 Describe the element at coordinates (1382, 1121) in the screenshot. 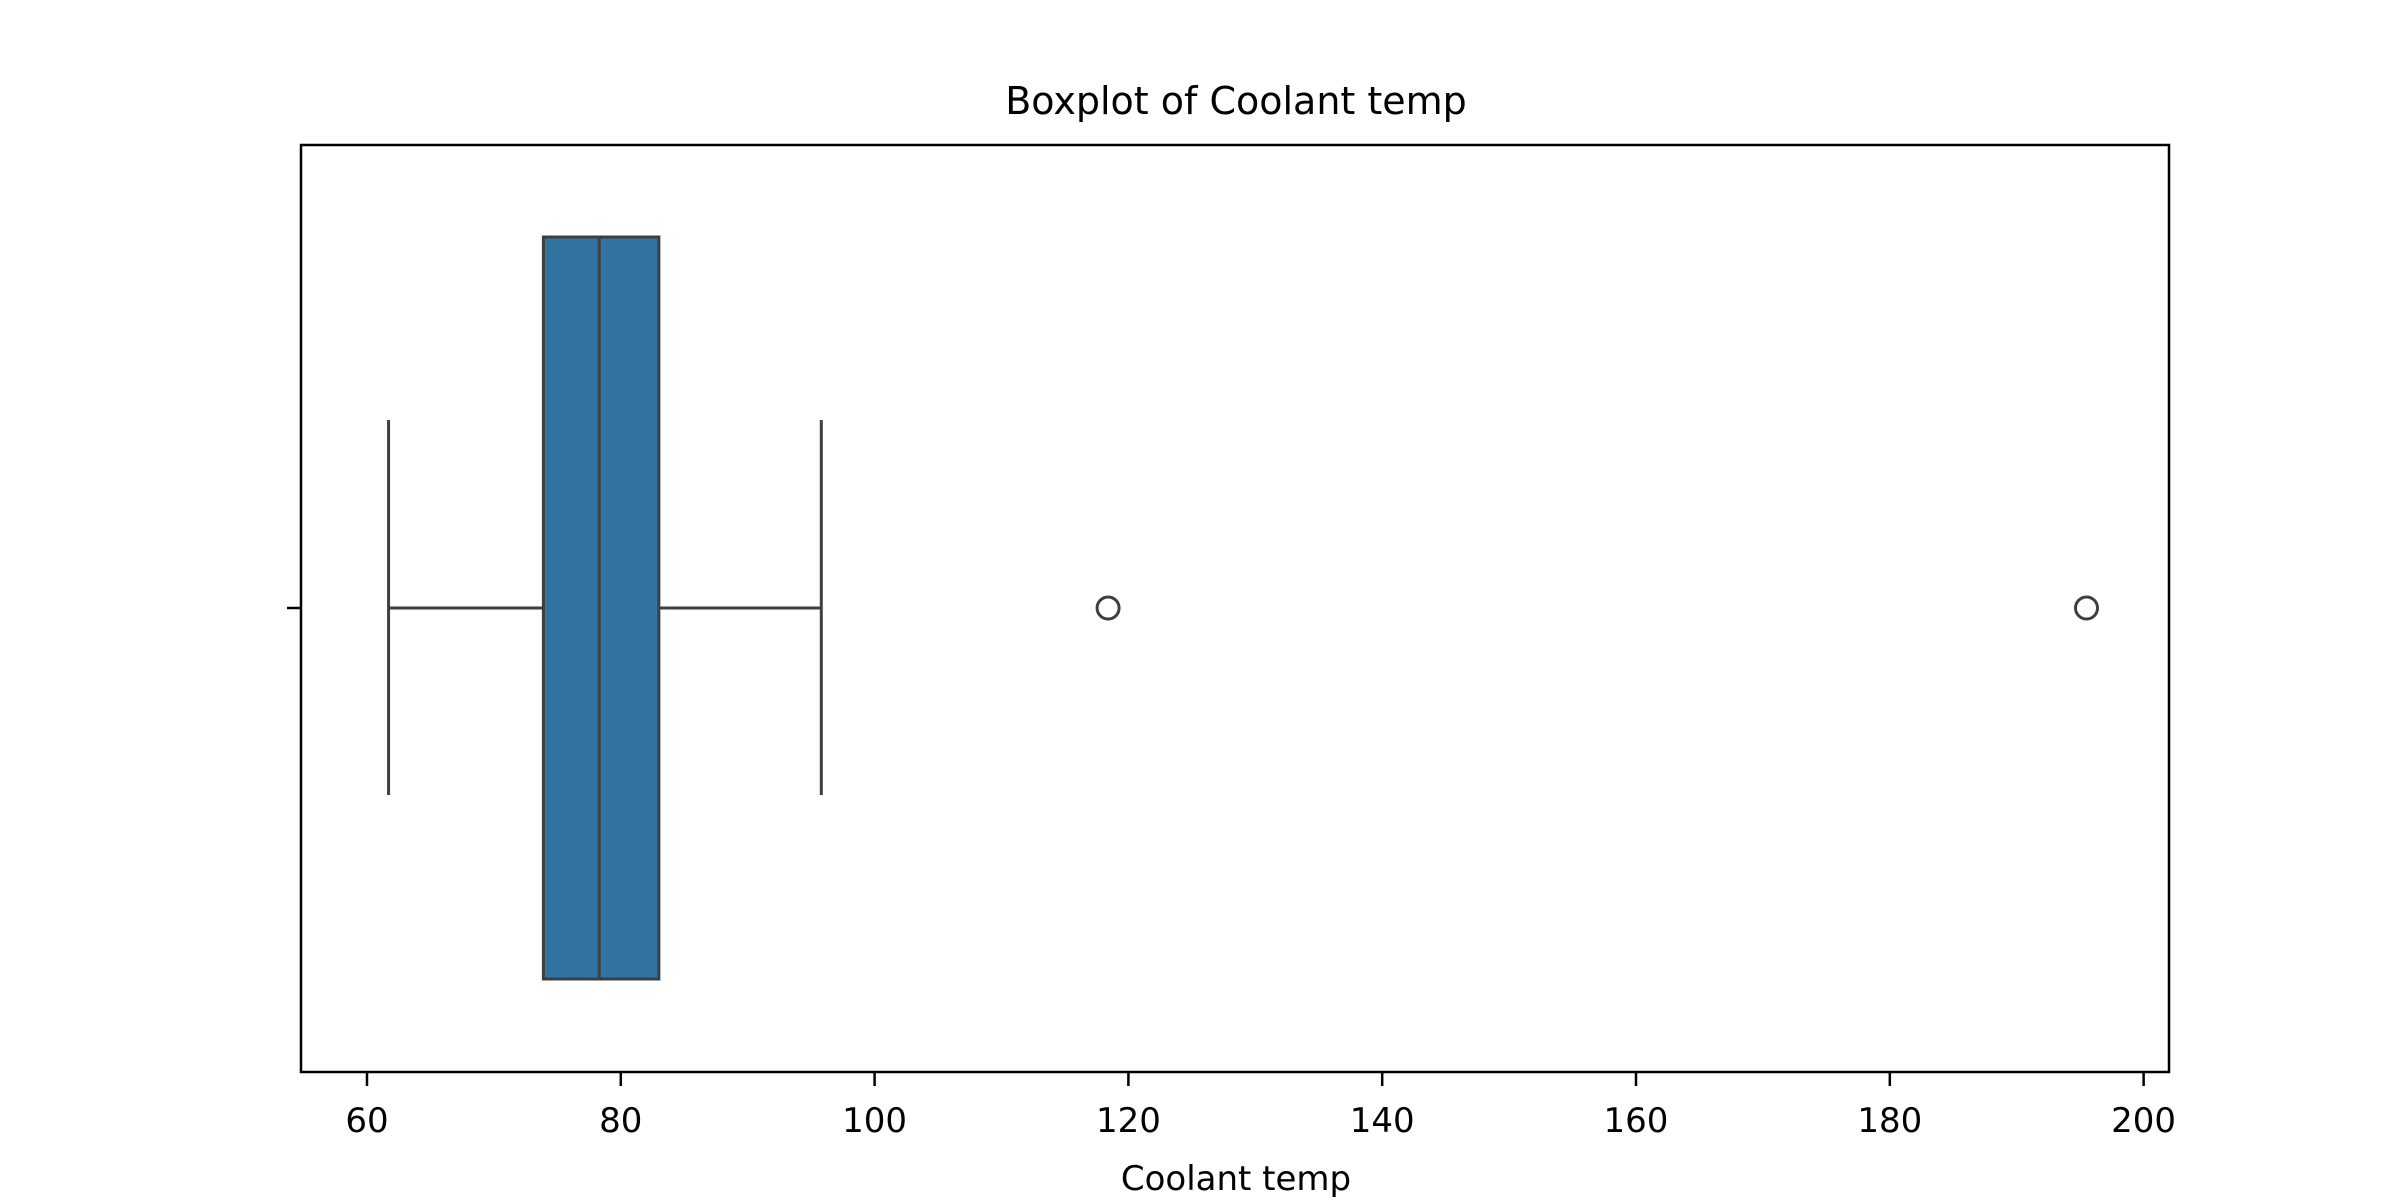

I see `x-tick-label: 140` at that location.